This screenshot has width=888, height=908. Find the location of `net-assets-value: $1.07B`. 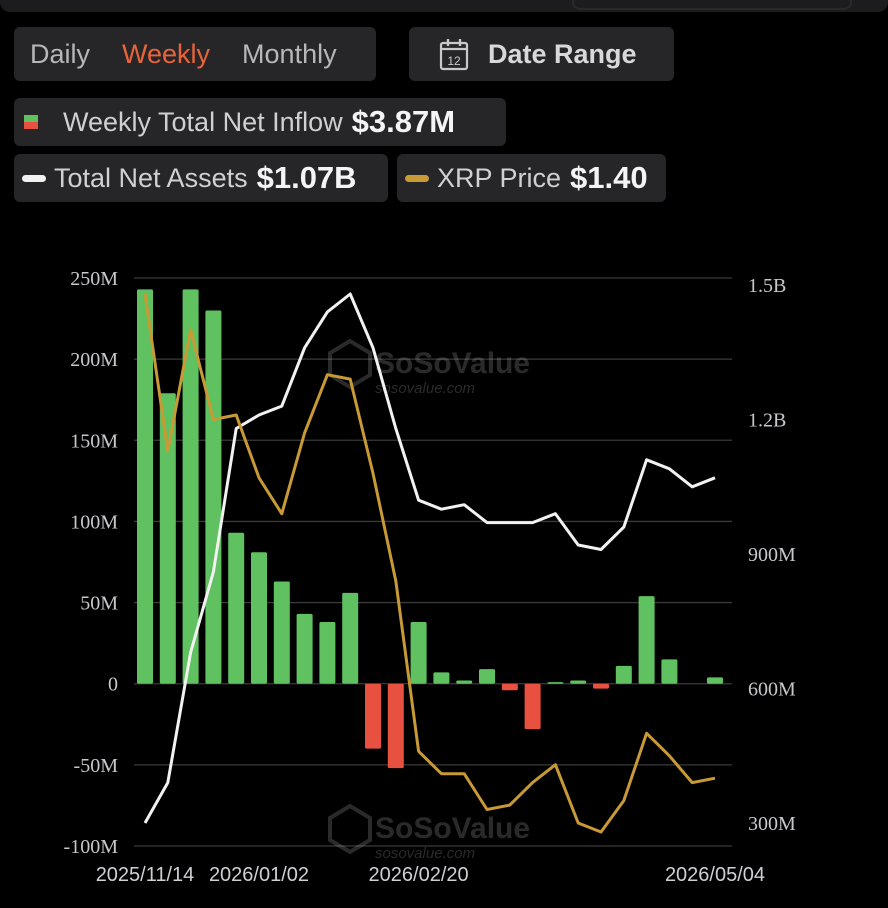

net-assets-value: $1.07B is located at coordinates (306, 177).